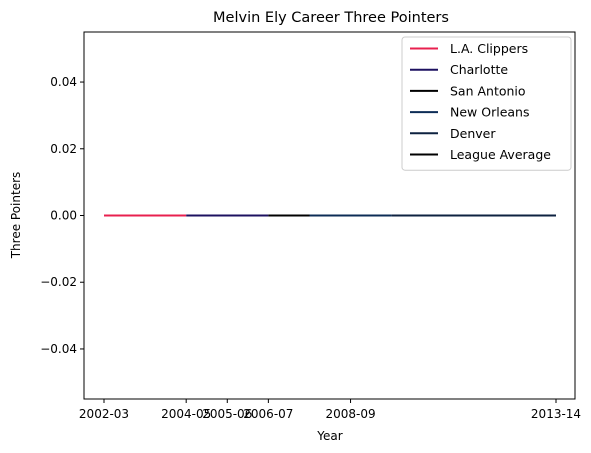 The width and height of the screenshot is (591, 453). Describe the element at coordinates (500, 154) in the screenshot. I see `legend-label: League Average` at that location.